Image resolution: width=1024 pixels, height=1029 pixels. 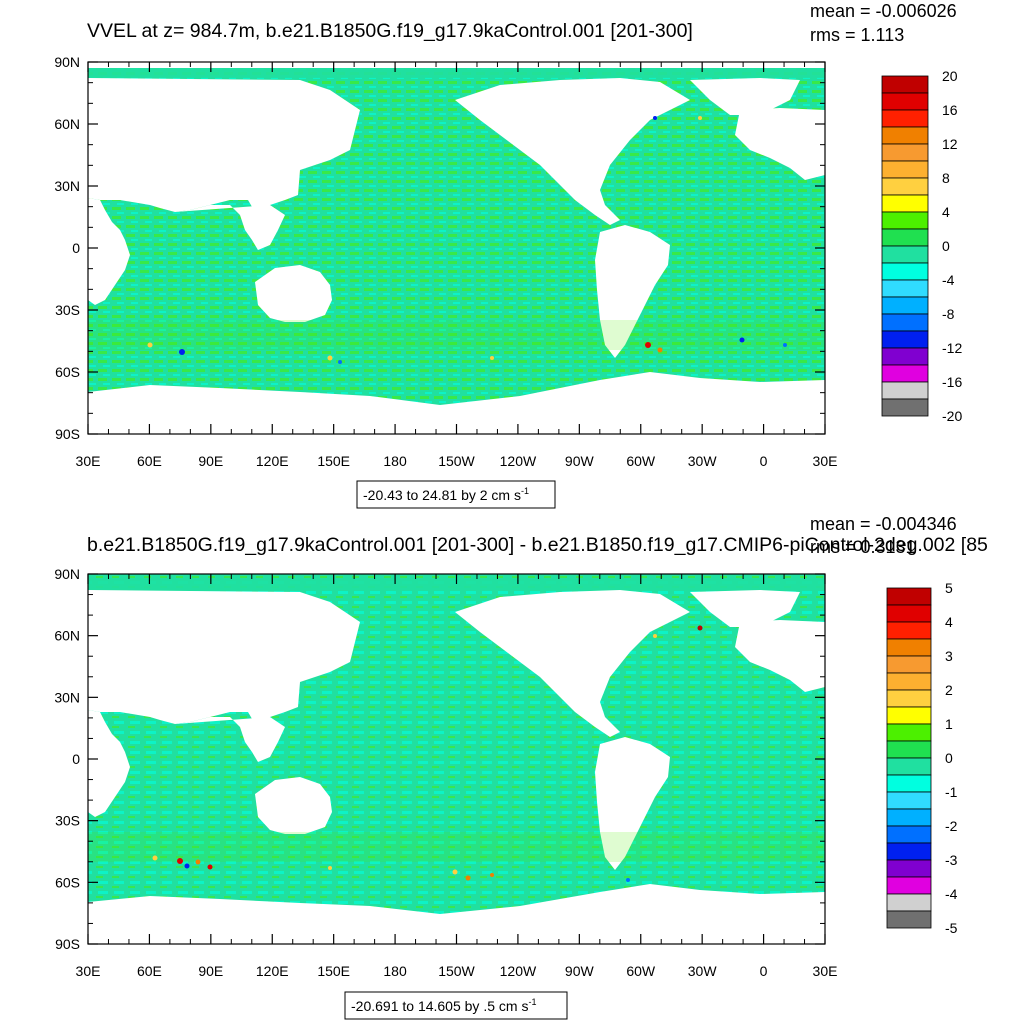 What do you see at coordinates (446, 494) in the screenshot?
I see `panel-1-range-label: -20.43 to 24.81 by 2 cm s-1` at bounding box center [446, 494].